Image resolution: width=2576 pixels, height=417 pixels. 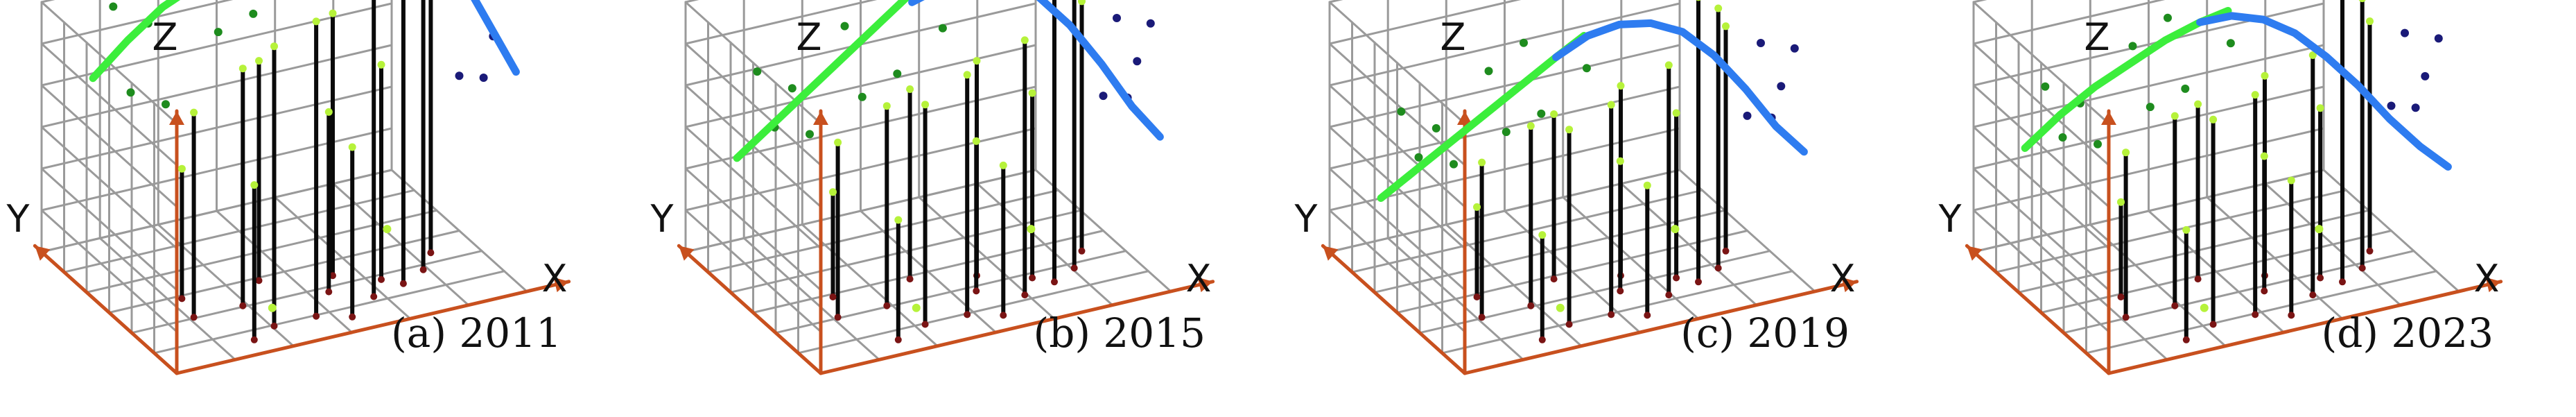 What do you see at coordinates (1765, 333) in the screenshot?
I see `panel-caption: (c) 2019` at bounding box center [1765, 333].